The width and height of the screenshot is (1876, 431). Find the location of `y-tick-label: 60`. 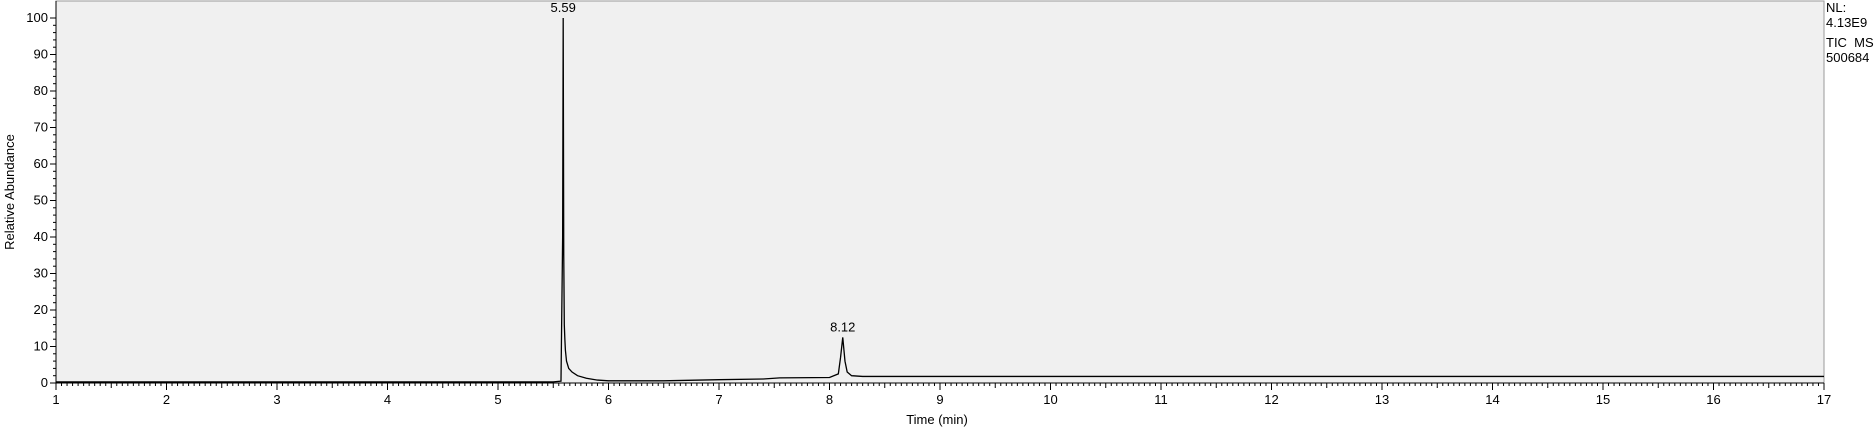

y-tick-label: 60 is located at coordinates (41, 163).